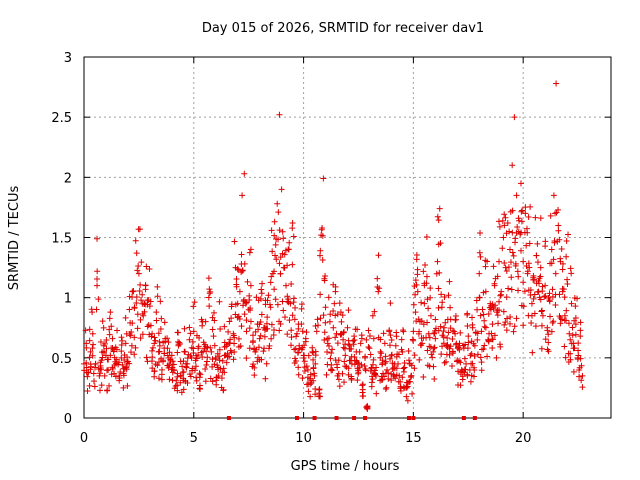 The height and width of the screenshot is (480, 640). I want to click on x-tick-label: 5, so click(194, 438).